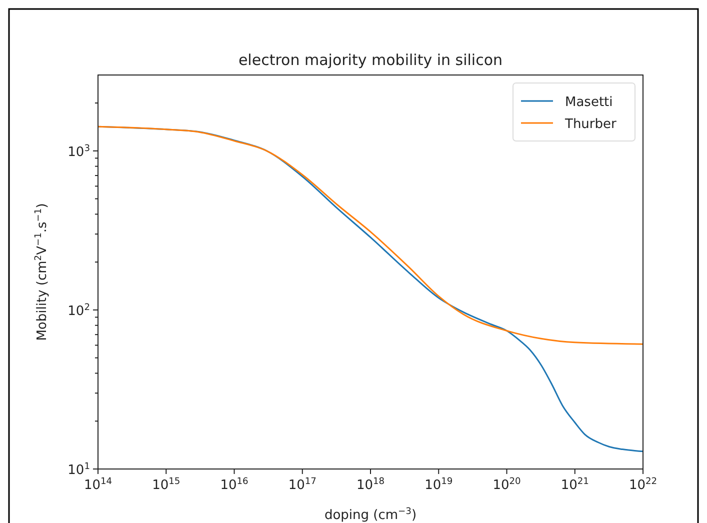 The width and height of the screenshot is (707, 523). Describe the element at coordinates (370, 60) in the screenshot. I see `chart-title: electron majority mobility in silicon` at that location.